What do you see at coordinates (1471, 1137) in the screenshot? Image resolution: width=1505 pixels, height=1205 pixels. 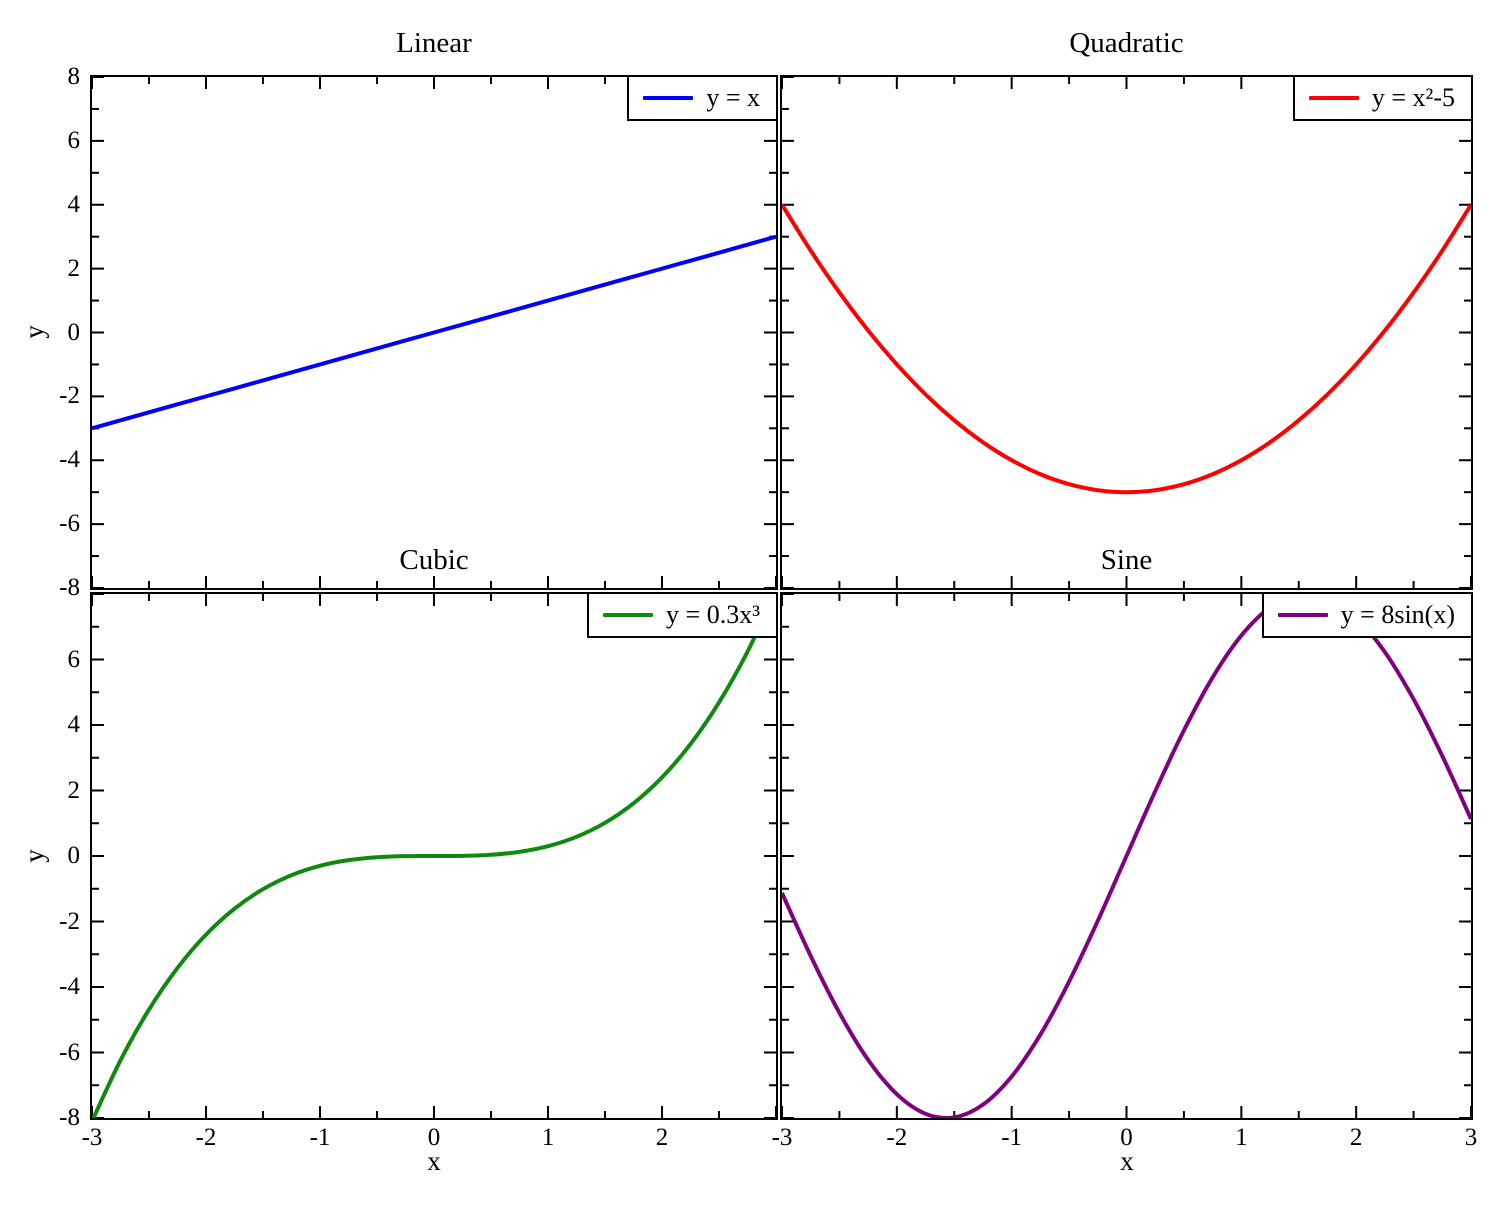 I see `x-tick-label: 3` at bounding box center [1471, 1137].